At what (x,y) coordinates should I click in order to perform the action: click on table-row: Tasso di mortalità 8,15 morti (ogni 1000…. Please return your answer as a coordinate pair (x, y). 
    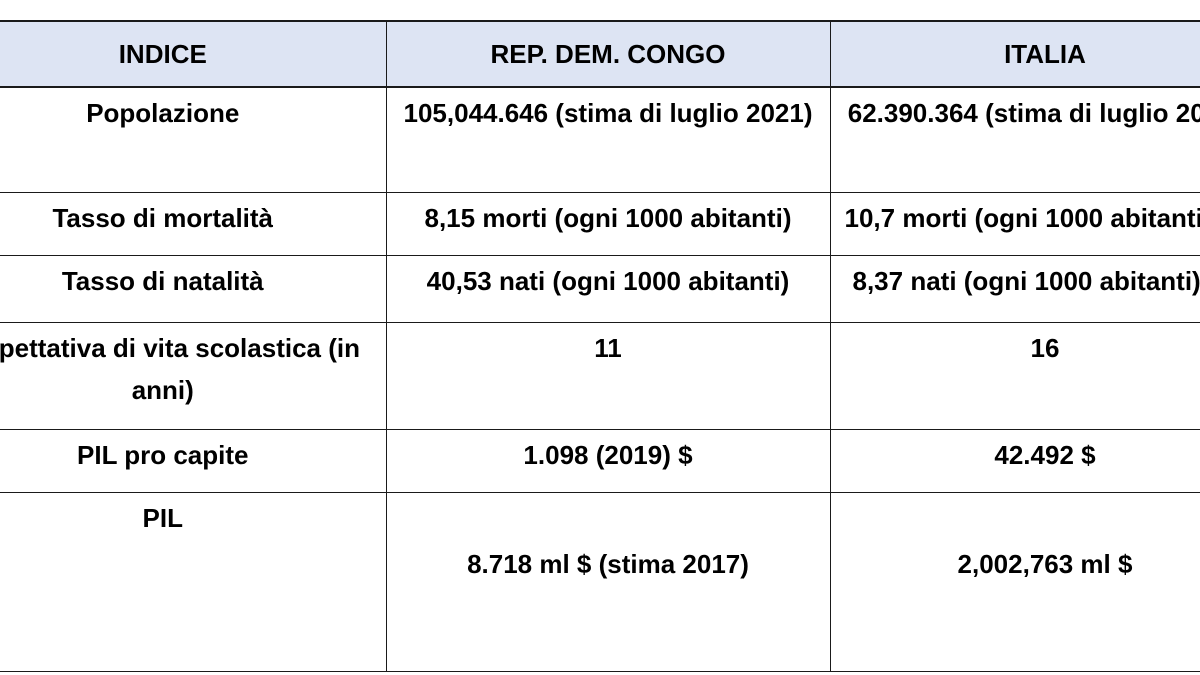
    Looking at the image, I should click on (600, 224).